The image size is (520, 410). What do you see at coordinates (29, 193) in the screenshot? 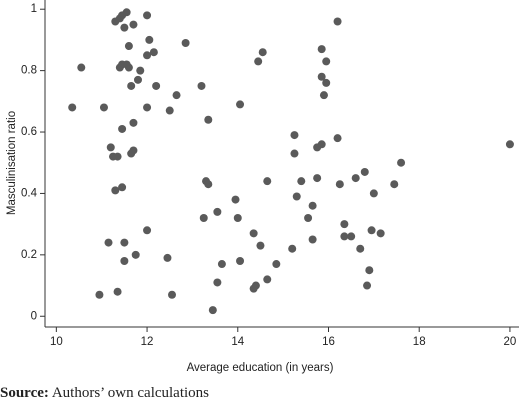
I see `y-tick-label: 0.4` at bounding box center [29, 193].